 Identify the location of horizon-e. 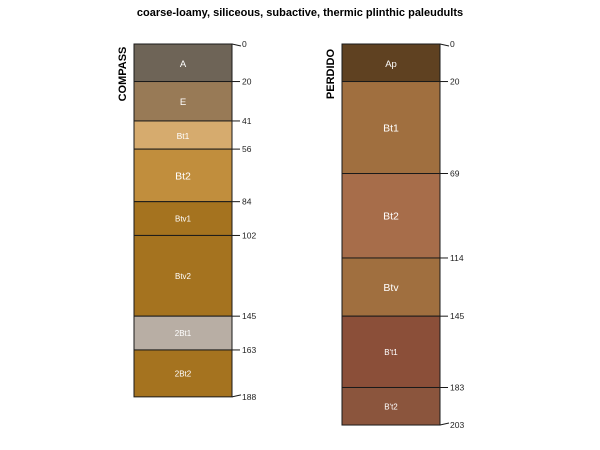
(183, 101).